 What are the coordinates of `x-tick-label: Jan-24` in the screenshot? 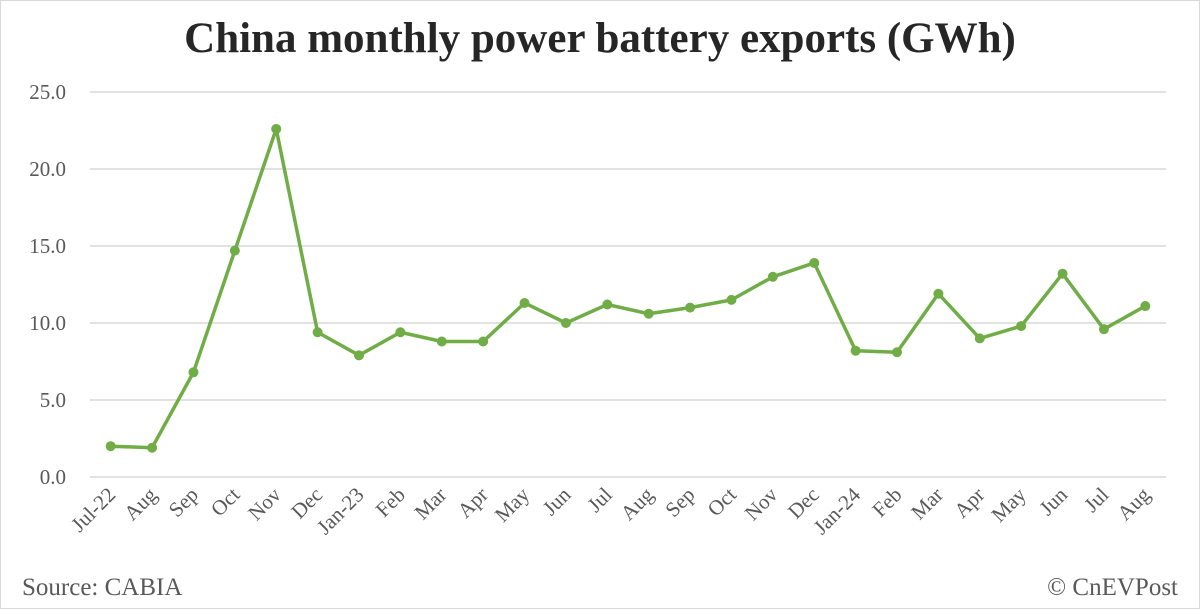 It's located at (837, 510).